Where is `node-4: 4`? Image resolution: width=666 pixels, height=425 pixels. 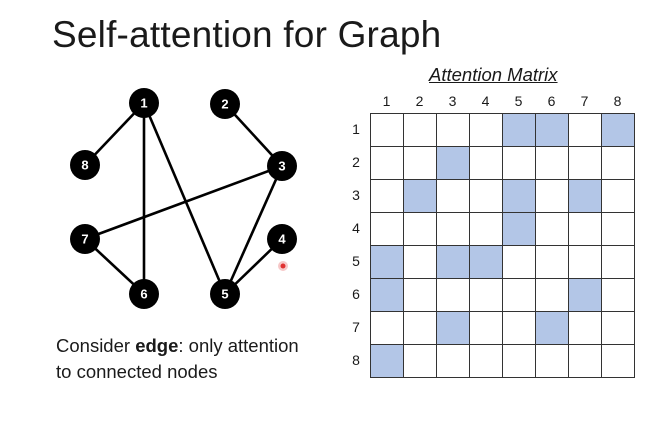 node-4: 4 is located at coordinates (282, 239).